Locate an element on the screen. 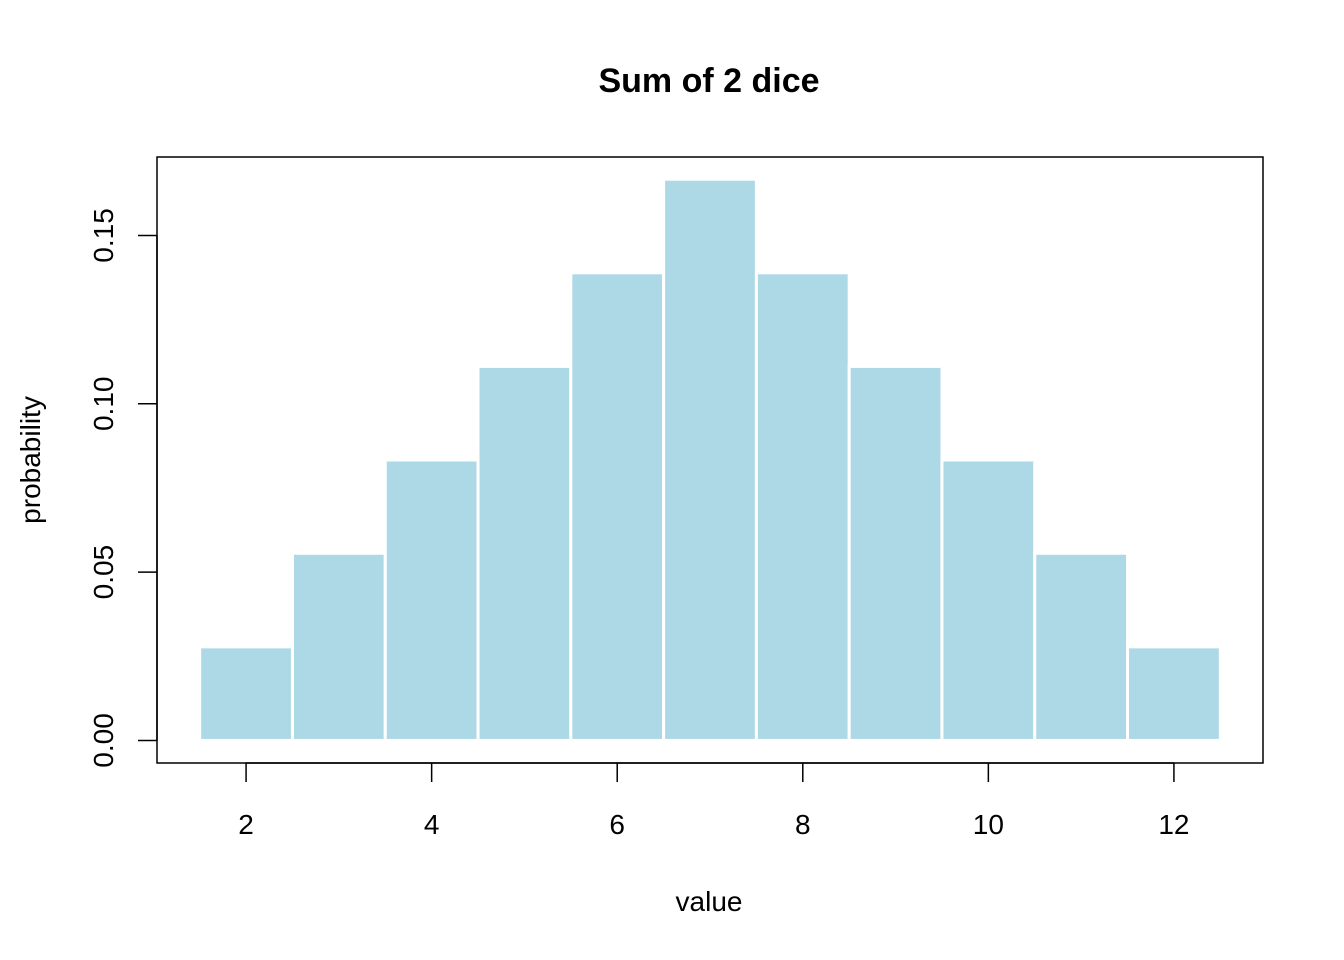  x-tick-label-10: 10 is located at coordinates (988, 824).